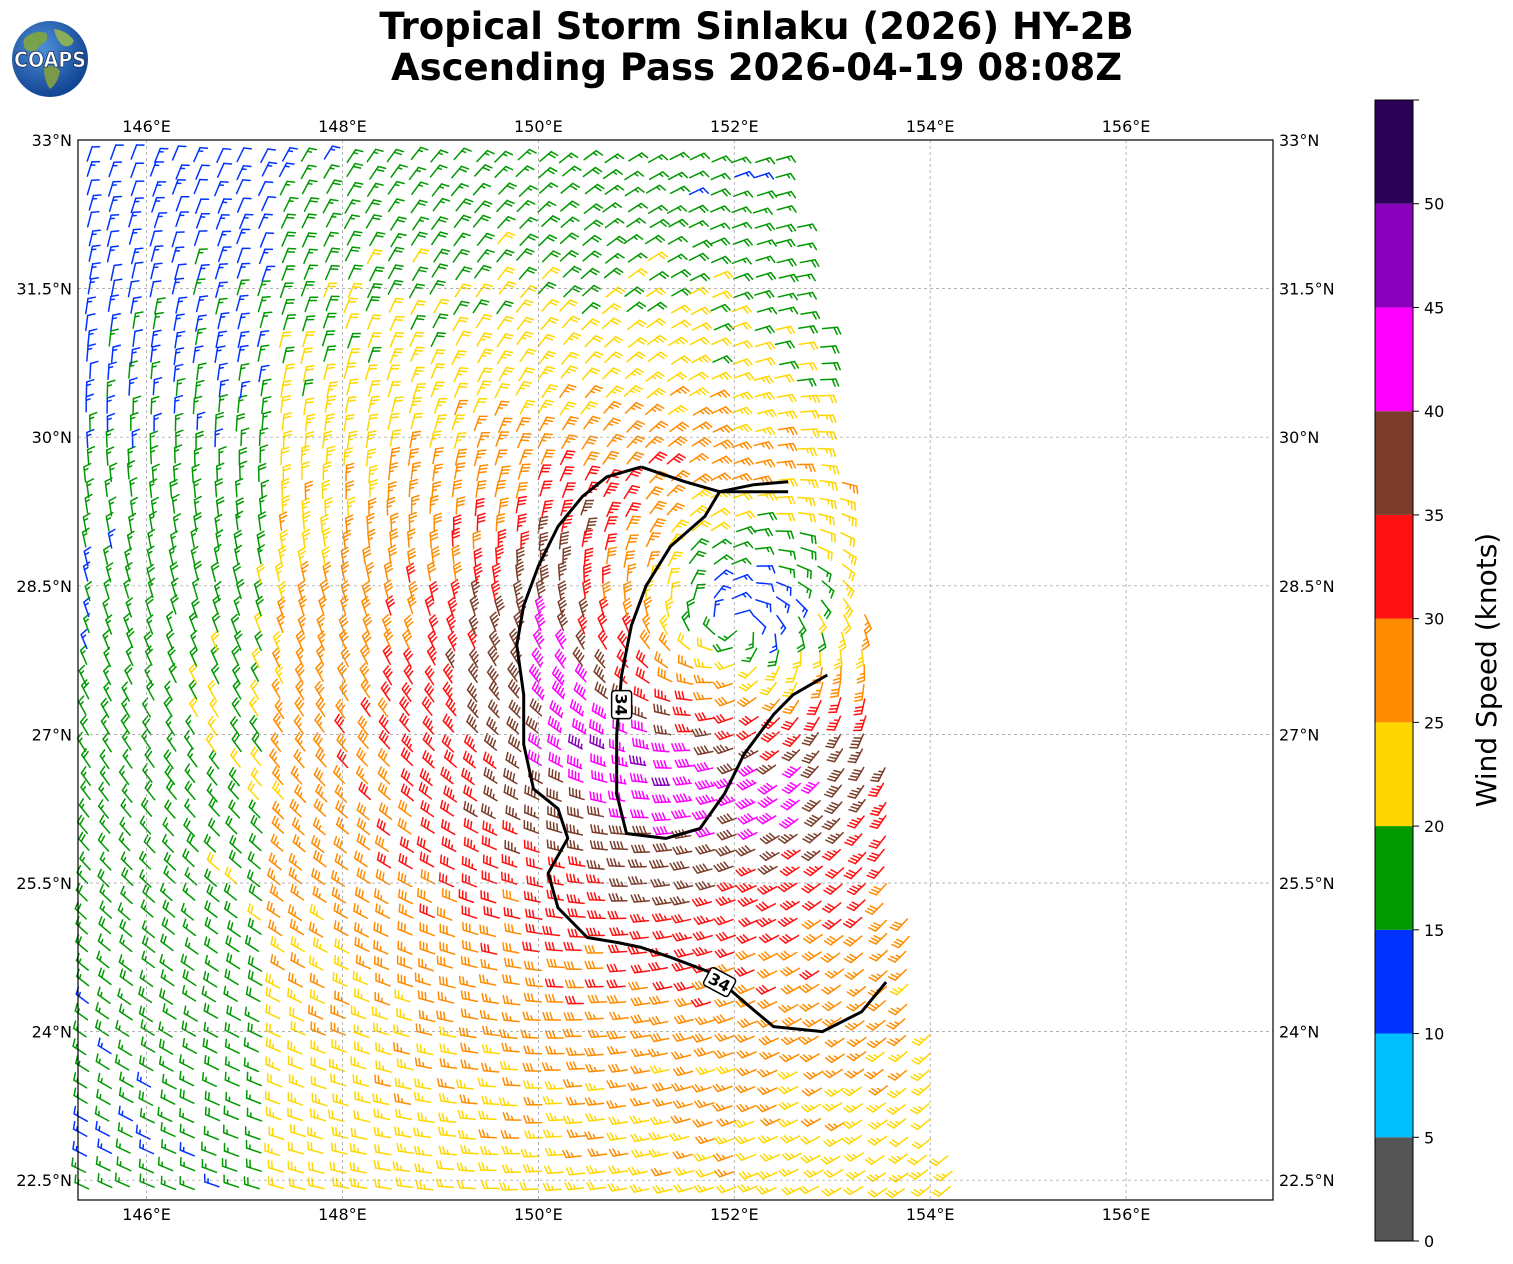 The width and height of the screenshot is (1513, 1264). I want to click on title-line-2: Ascending Pass 2026-04-19 08:08Z, so click(756, 67).